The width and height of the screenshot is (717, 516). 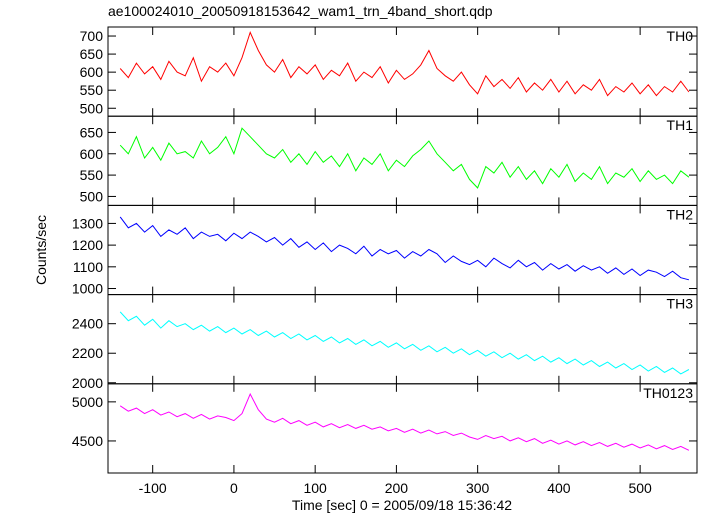 I want to click on y-tick-label: 2200, so click(x=87, y=353).